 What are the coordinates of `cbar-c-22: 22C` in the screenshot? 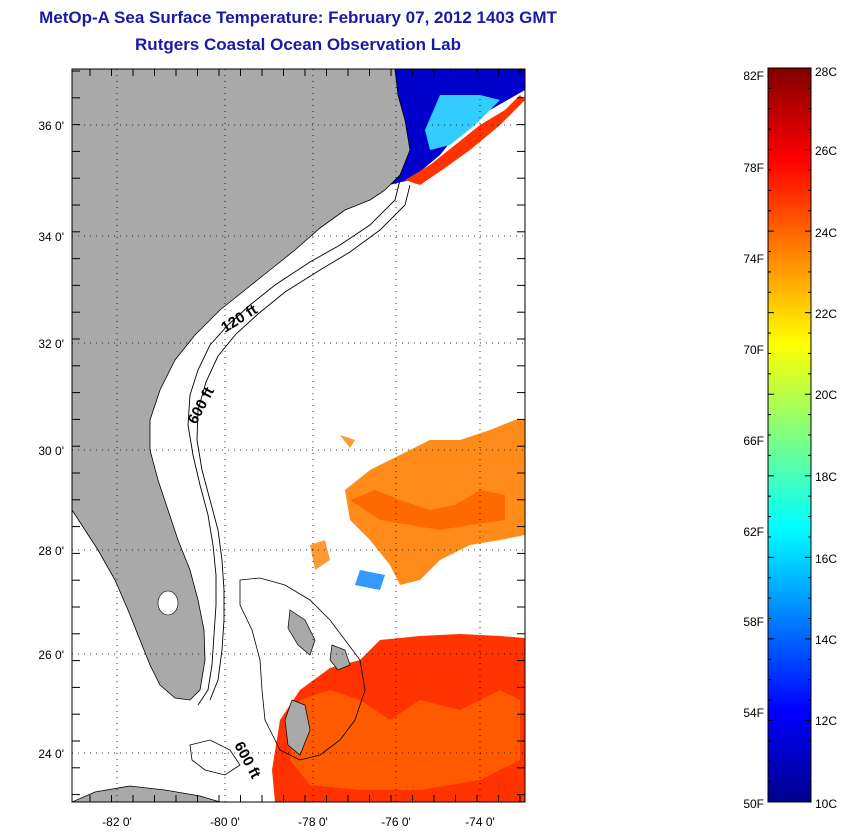 It's located at (826, 314).